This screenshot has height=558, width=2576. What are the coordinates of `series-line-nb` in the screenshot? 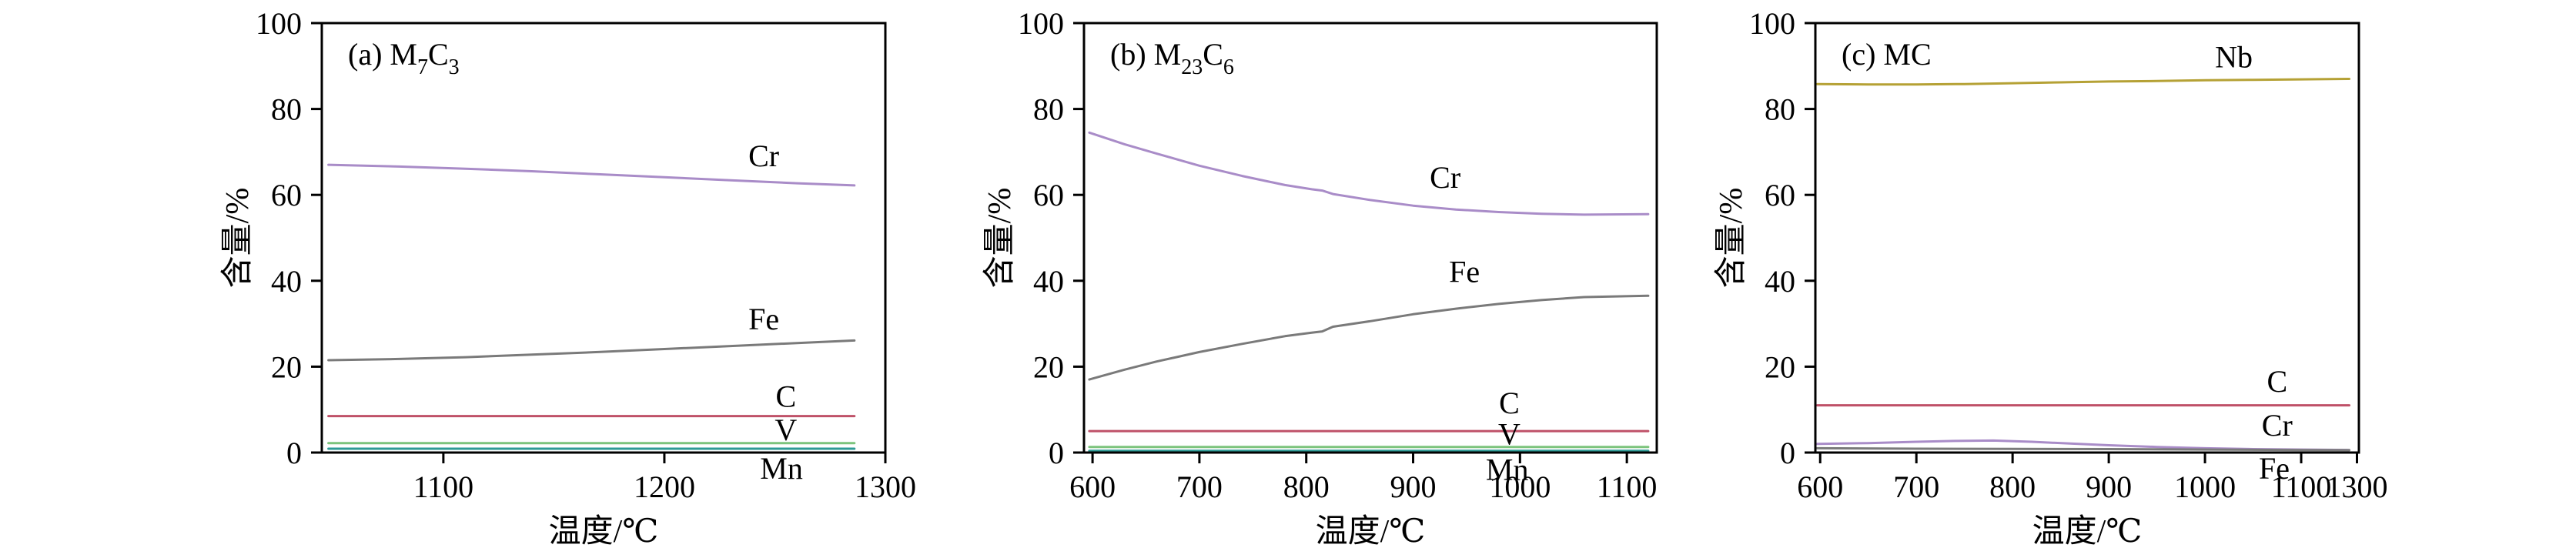 It's located at (2083, 82).